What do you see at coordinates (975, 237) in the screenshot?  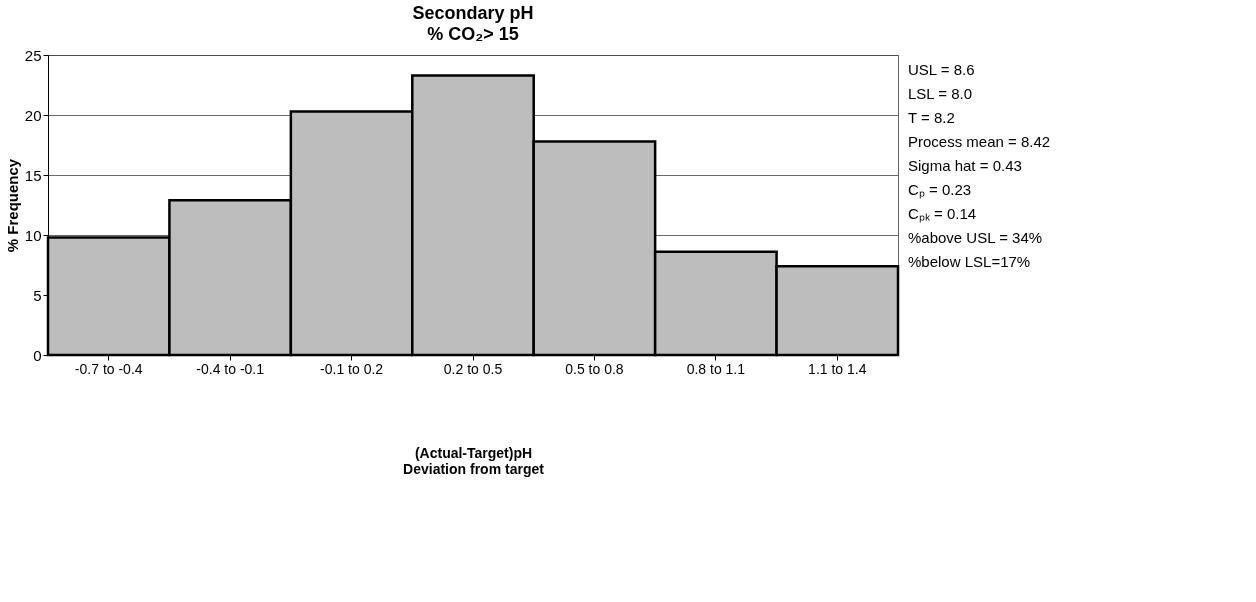 I see `text: %above USL = 34%` at bounding box center [975, 237].